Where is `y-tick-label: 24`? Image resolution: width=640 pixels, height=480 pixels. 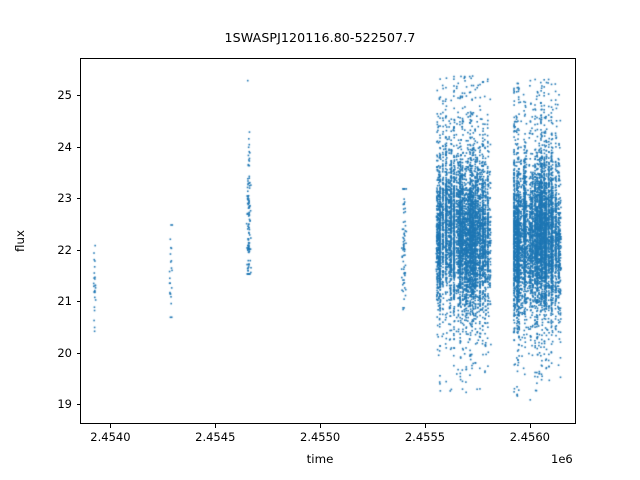
y-tick-label: 24 is located at coordinates (64, 146).